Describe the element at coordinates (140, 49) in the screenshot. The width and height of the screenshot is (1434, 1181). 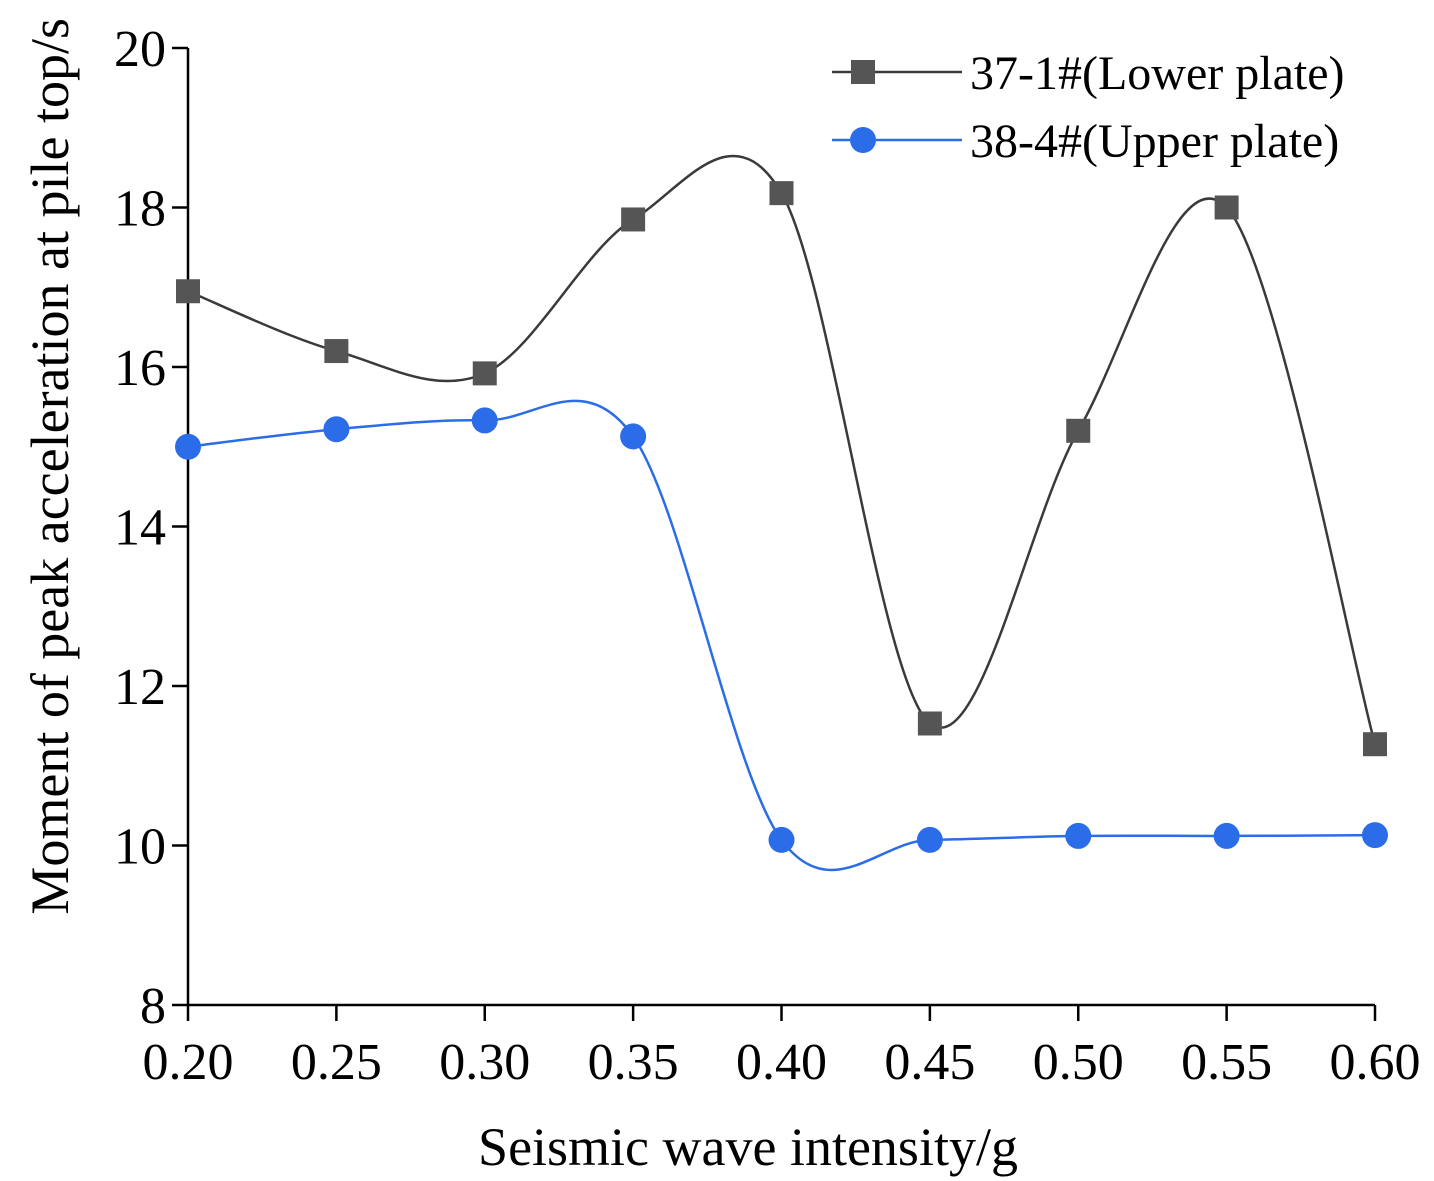
I see `y-tick-label: 20` at that location.